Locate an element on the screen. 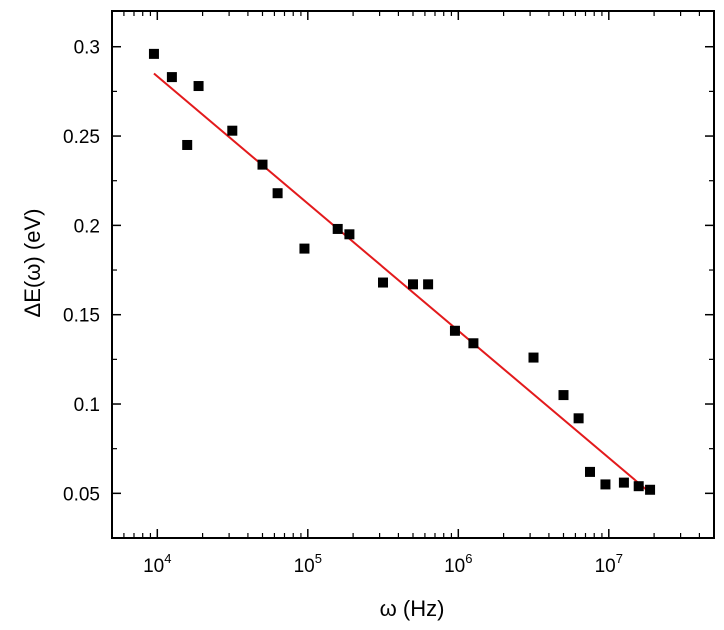 This screenshot has width=724, height=630. x-axis-label: ω (Hz) is located at coordinates (412, 608).